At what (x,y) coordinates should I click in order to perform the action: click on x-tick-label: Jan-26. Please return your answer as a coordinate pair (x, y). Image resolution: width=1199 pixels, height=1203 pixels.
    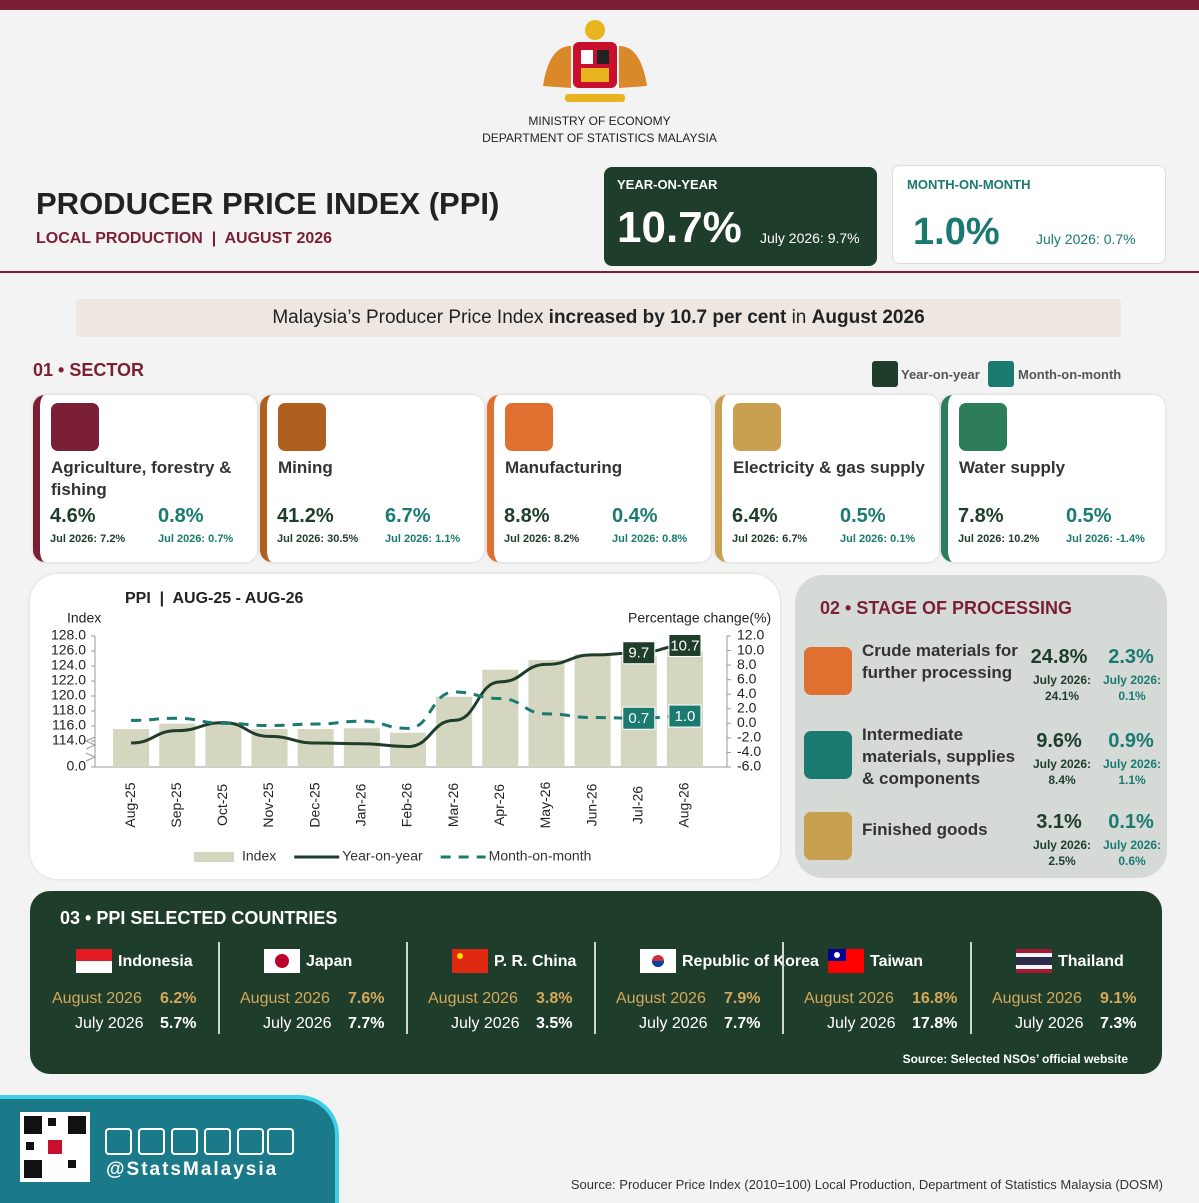
    Looking at the image, I should click on (361, 804).